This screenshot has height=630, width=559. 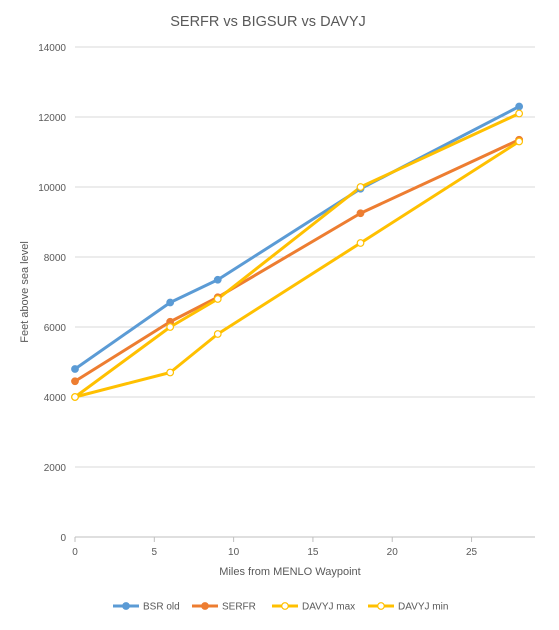 I want to click on legend: BSR old SERFR DAVYJ max DAVYJ min, so click(x=280, y=607).